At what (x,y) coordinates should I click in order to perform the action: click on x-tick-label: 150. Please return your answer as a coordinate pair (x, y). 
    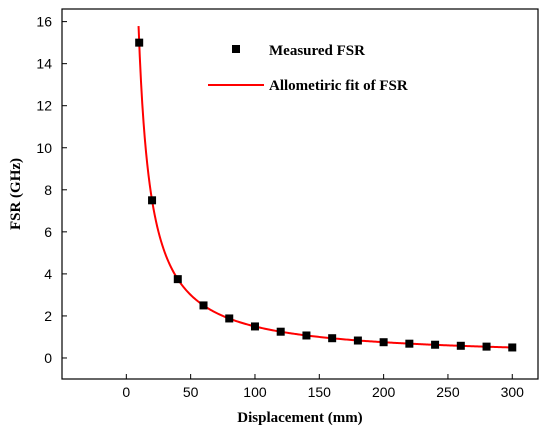
    Looking at the image, I should click on (320, 392).